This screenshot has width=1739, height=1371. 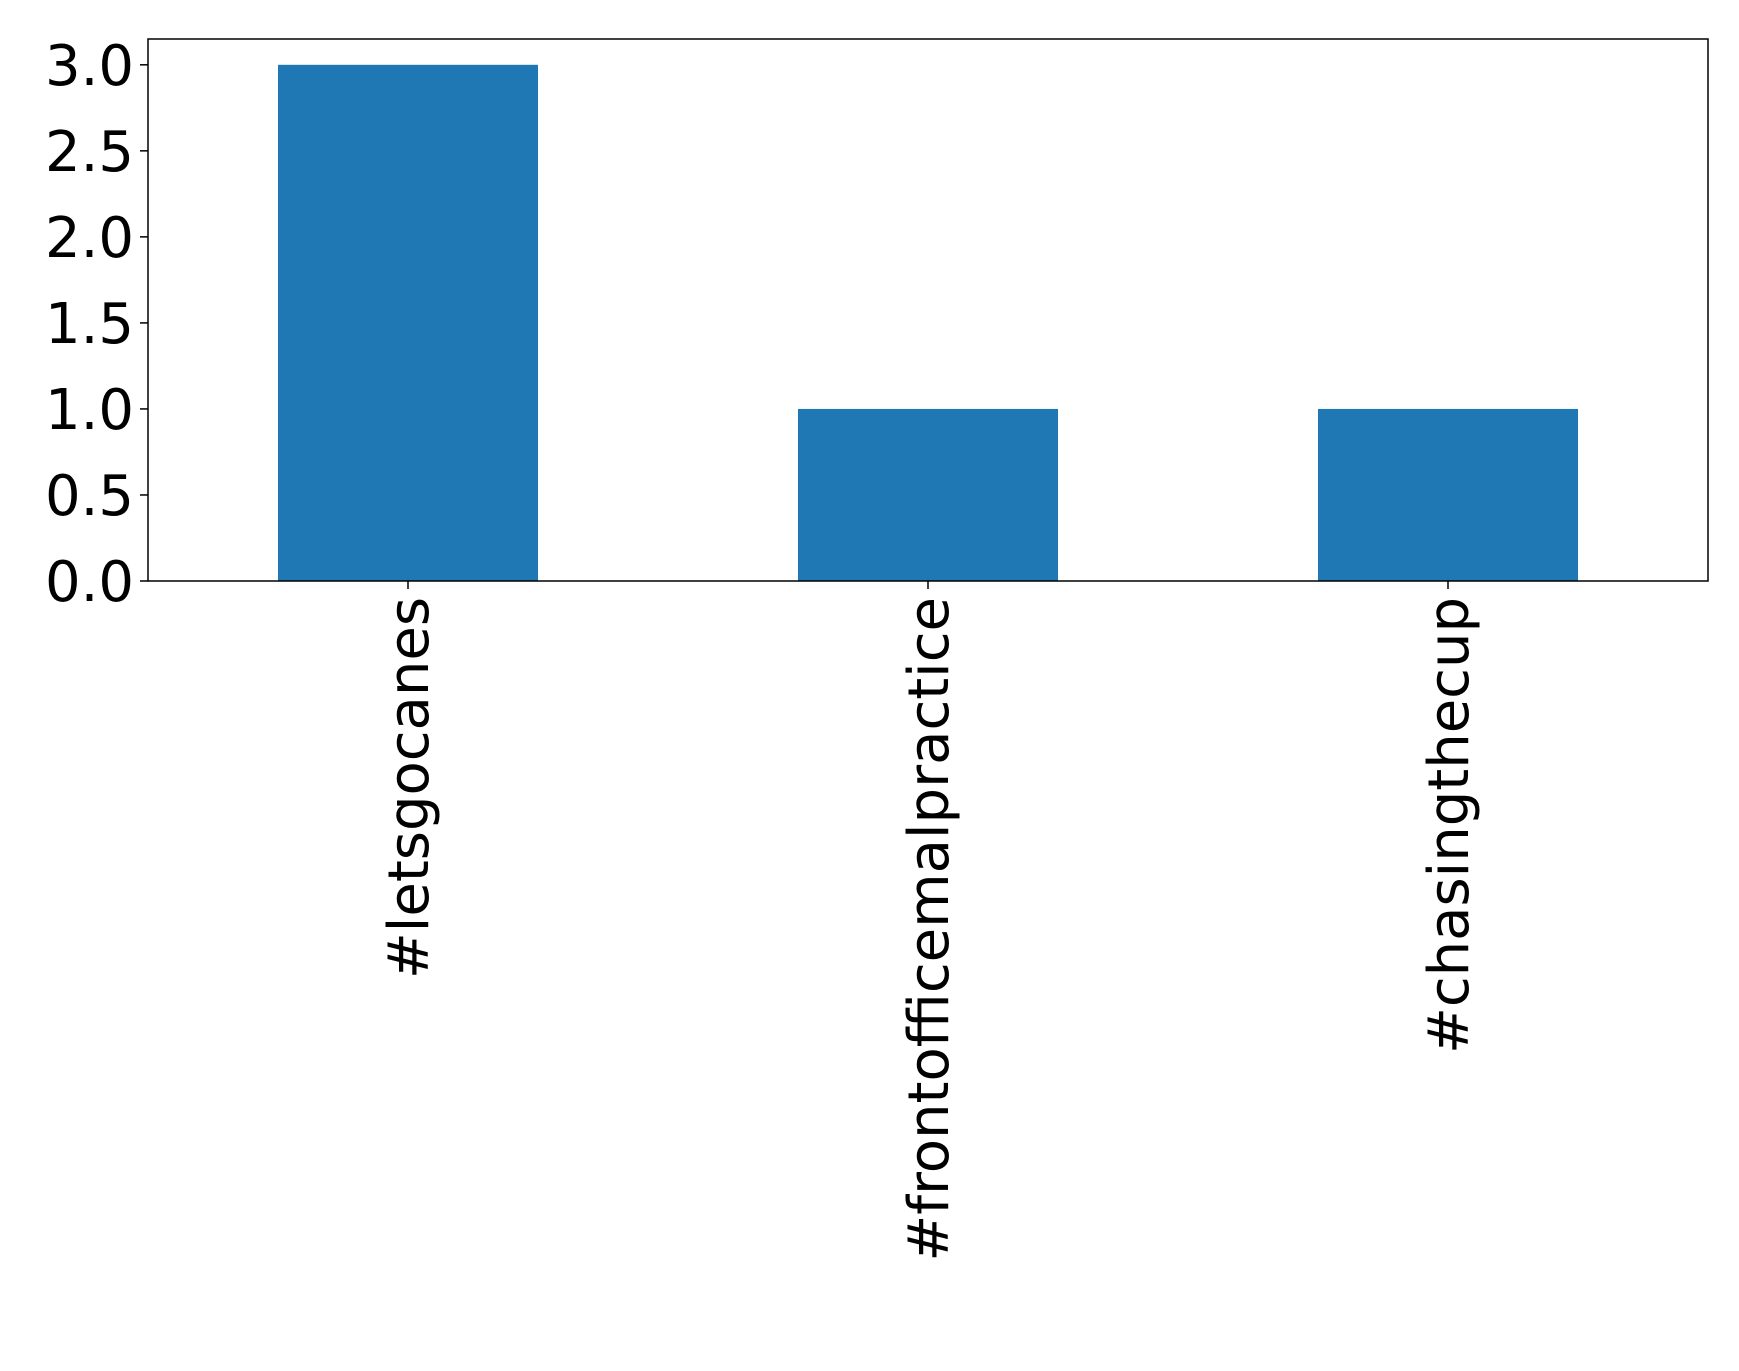 What do you see at coordinates (89, 238) in the screenshot?
I see `y-tick-label: 2.0` at bounding box center [89, 238].